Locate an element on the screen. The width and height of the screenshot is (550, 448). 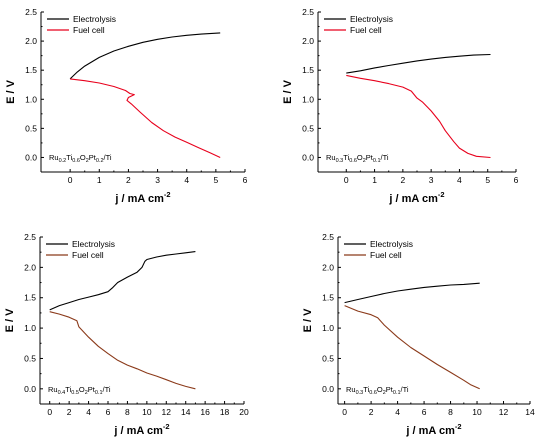
sample-composition-label: Ru0.2Ti0.6O2Pt0.2/Ti is located at coordinates (80, 158).